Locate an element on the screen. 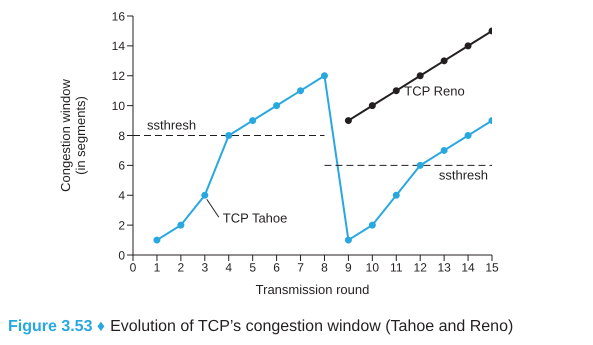 This screenshot has height=345, width=593. y-tick-label: 0 is located at coordinates (122, 255).